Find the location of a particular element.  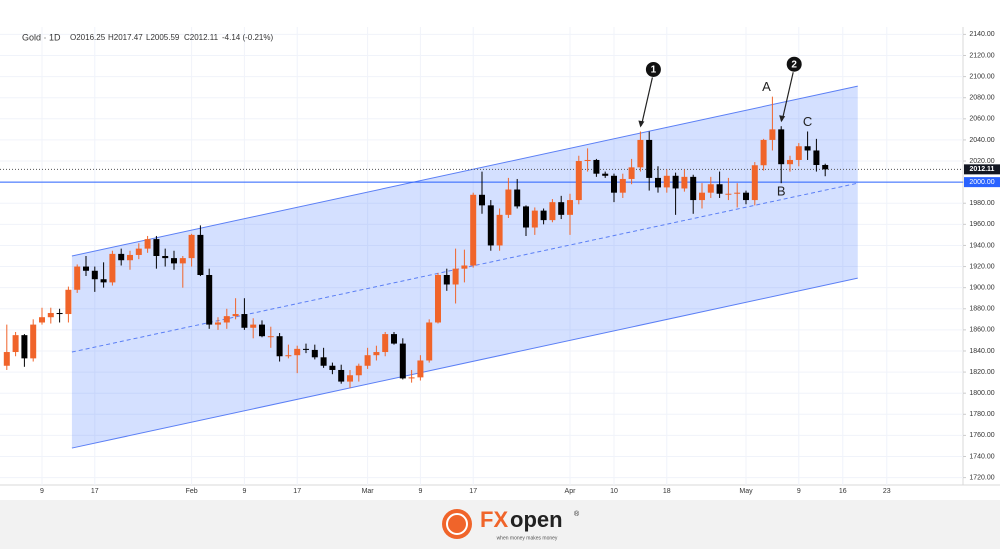

last-price-box is located at coordinates (982, 169).